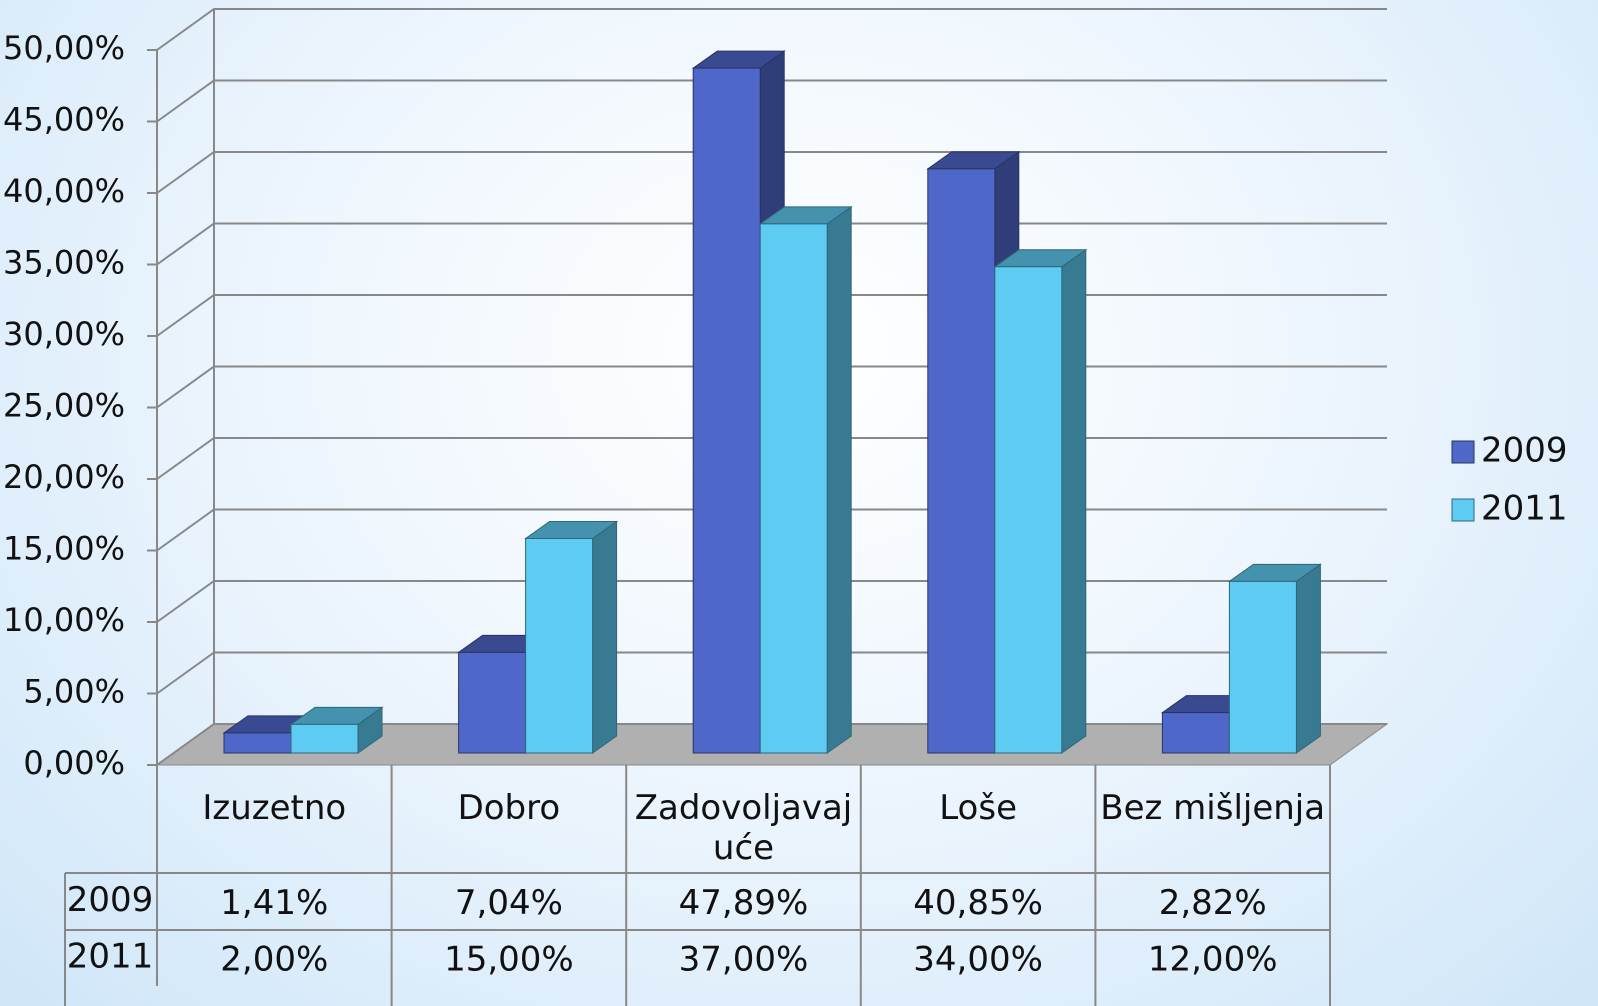  Describe the element at coordinates (274, 903) in the screenshot. I see `data-label: 1,41%` at that location.